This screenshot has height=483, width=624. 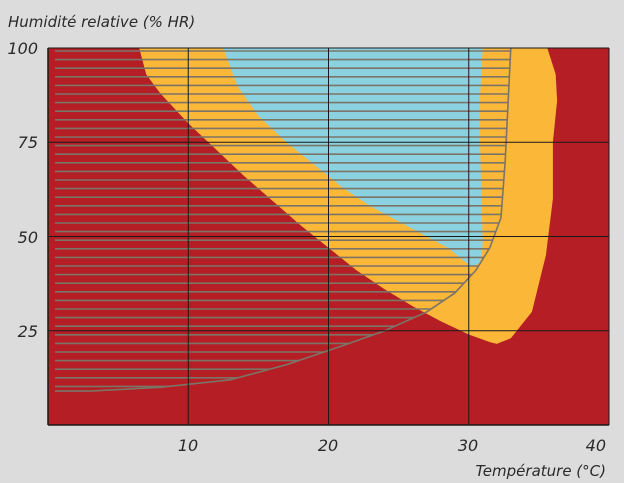 What do you see at coordinates (22, 48) in the screenshot?
I see `y-tick-label: 100` at bounding box center [22, 48].